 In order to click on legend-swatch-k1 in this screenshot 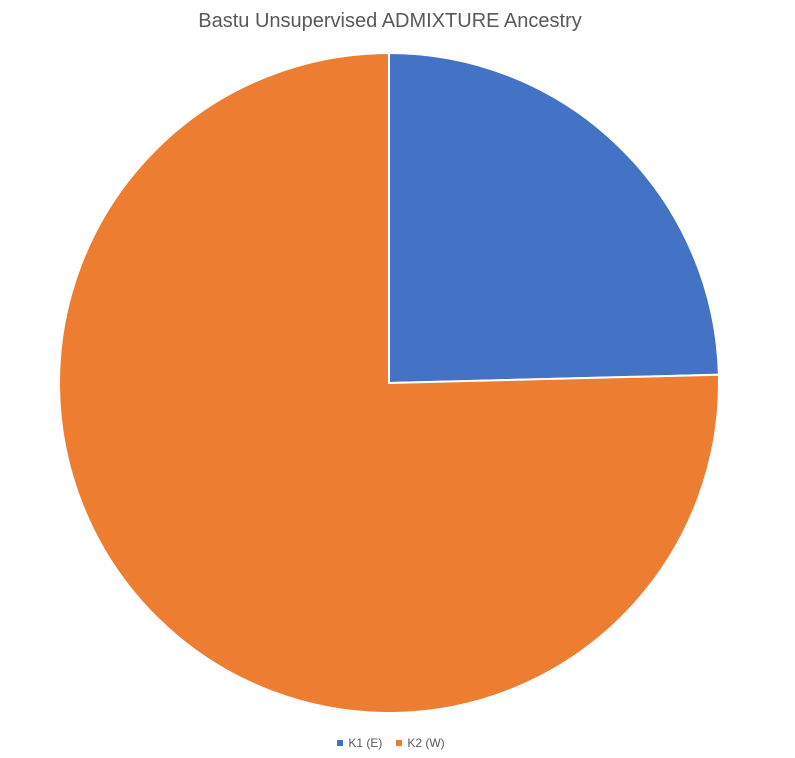, I will do `click(340, 743)`.